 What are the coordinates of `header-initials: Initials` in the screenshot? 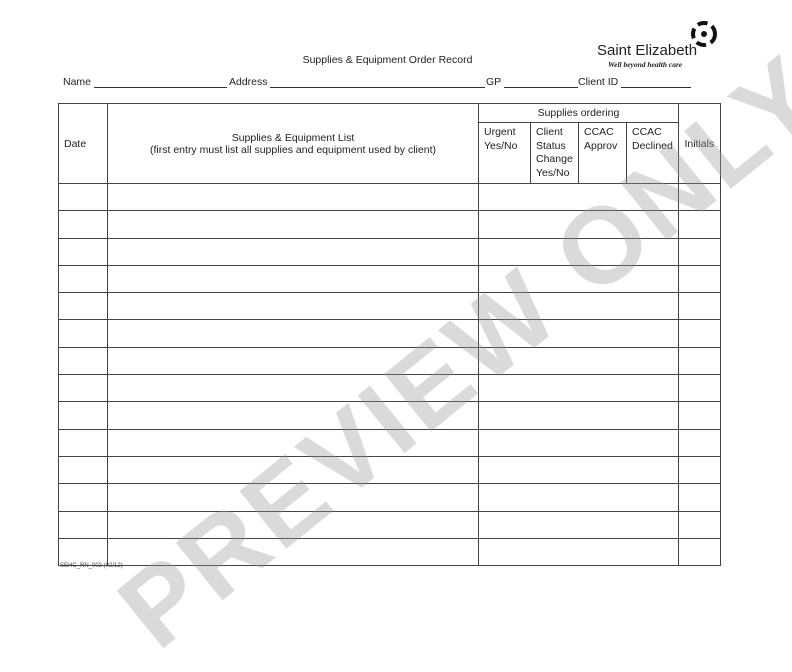 It's located at (699, 143).